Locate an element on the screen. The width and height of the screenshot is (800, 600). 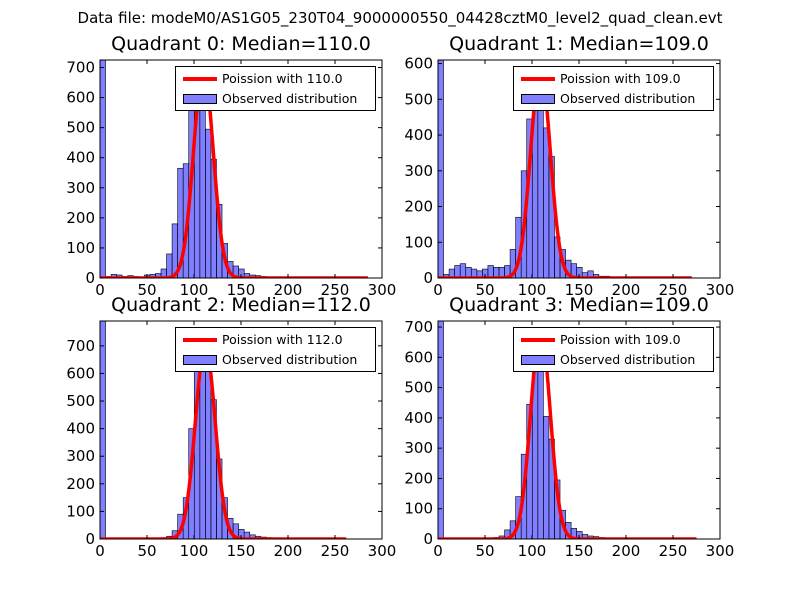
quadrant-1-title: Quadrant 1: Median=109.0 is located at coordinates (579, 44).